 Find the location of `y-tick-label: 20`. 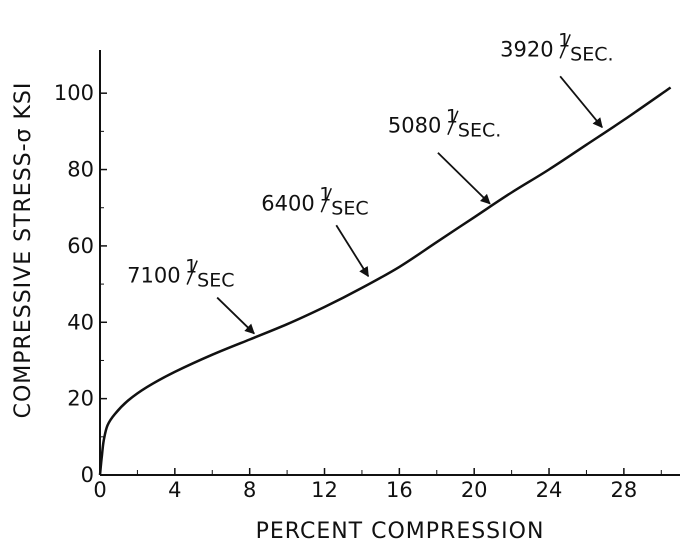

y-tick-label: 20 is located at coordinates (80, 399).